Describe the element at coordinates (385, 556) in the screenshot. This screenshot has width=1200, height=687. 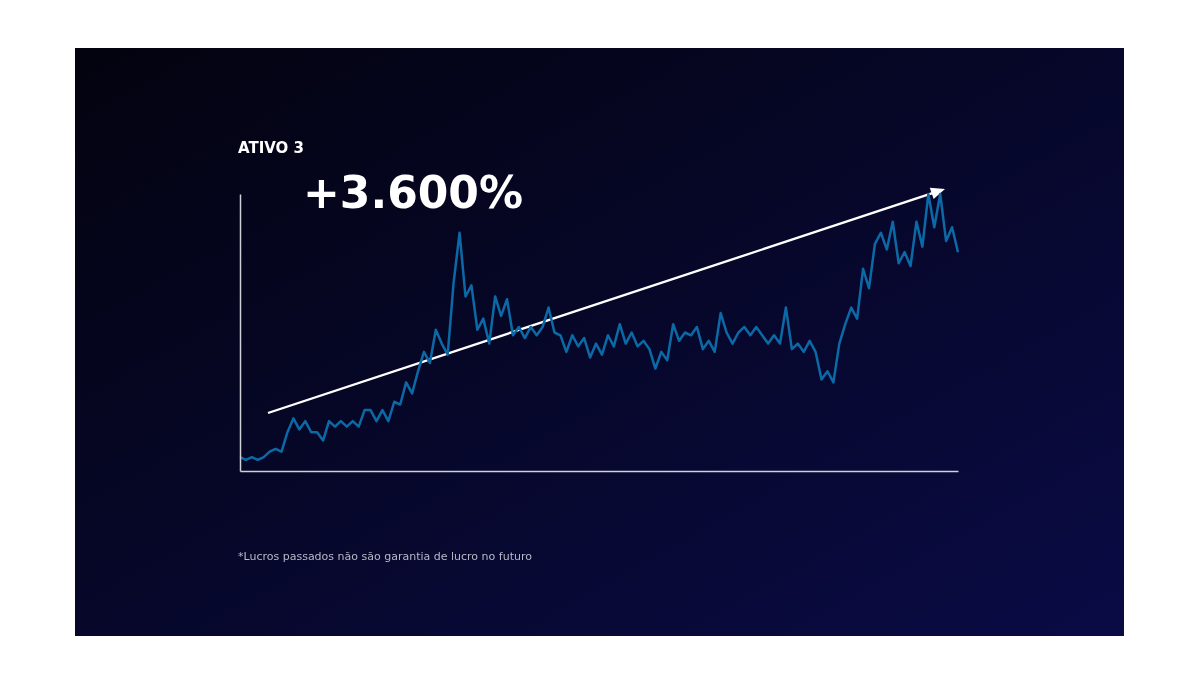
I see `text: *Lucros passados não são garantia de lucro no futuro` at that location.